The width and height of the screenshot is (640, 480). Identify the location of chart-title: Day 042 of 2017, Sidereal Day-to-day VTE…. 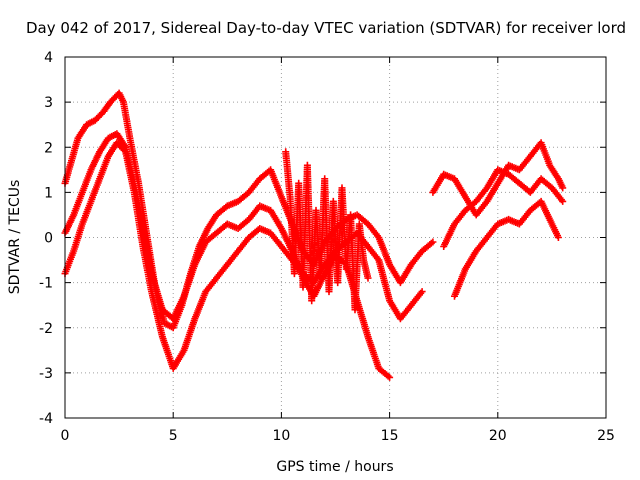
(326, 28).